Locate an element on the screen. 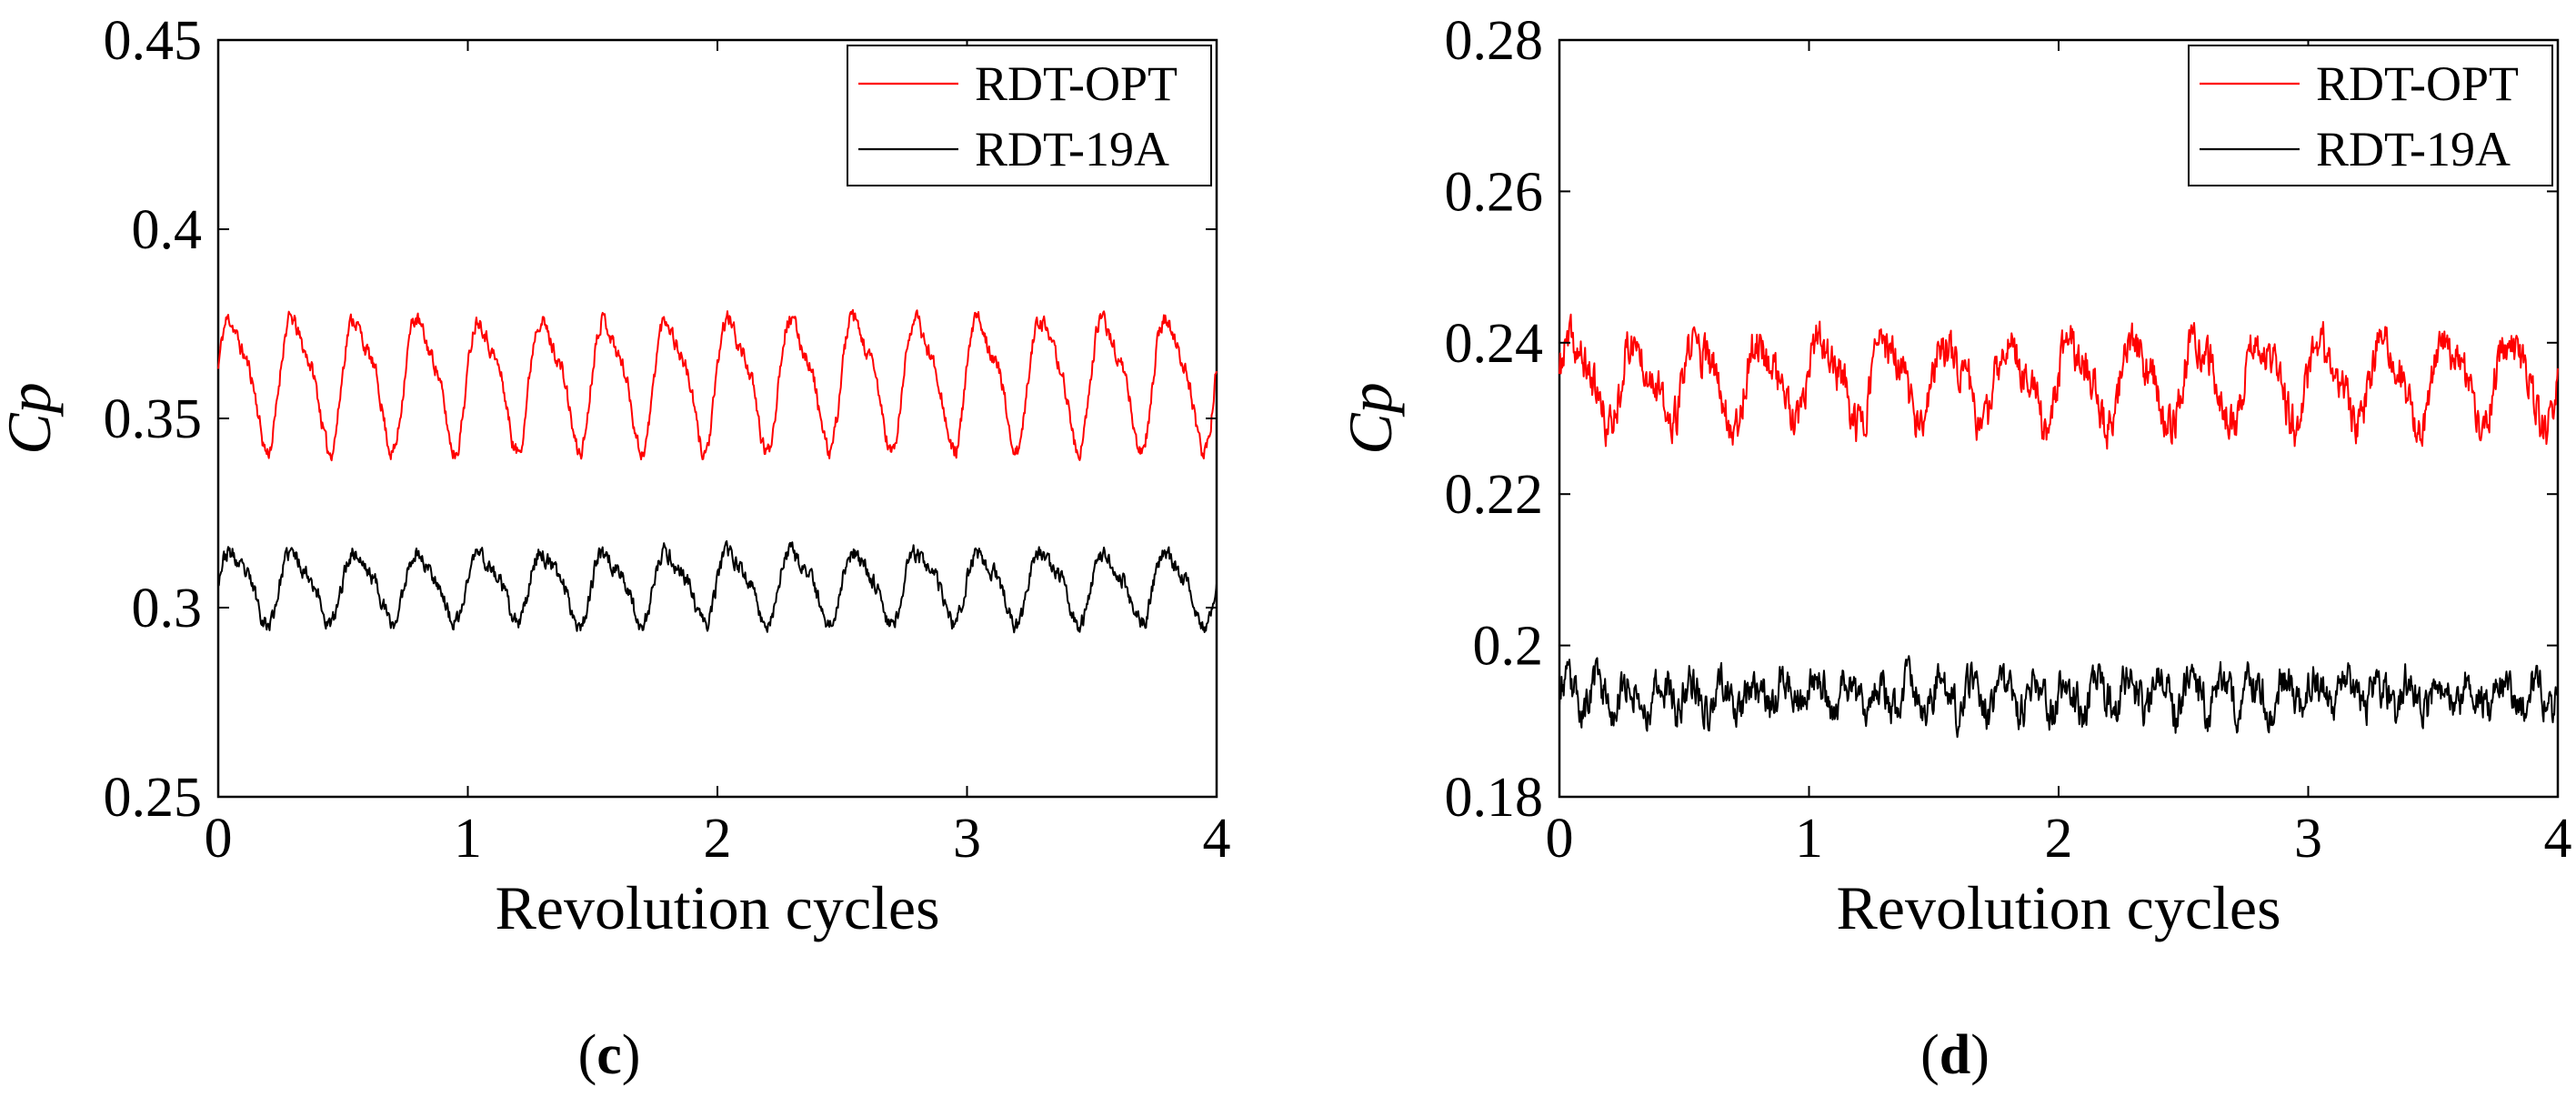  y-tick-label: 0.18 is located at coordinates (1495, 798).